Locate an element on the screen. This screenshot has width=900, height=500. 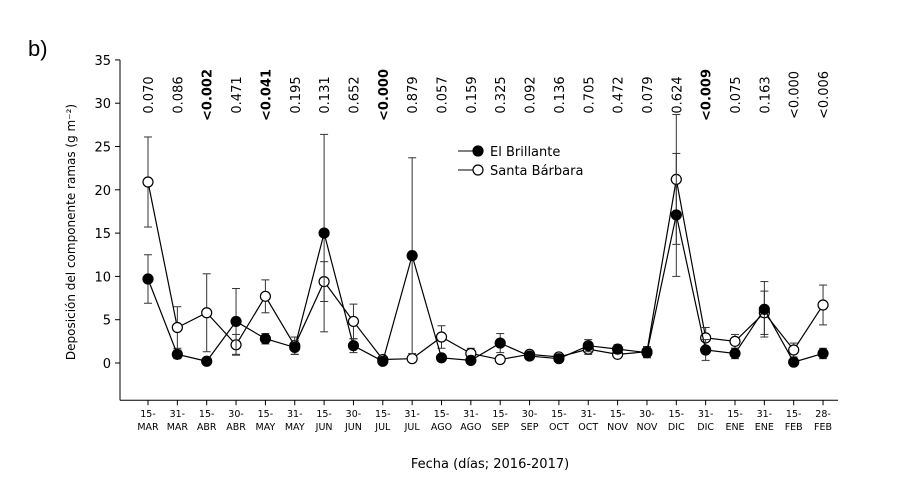
p-value-label: 0.075 is located at coordinates (736, 94).